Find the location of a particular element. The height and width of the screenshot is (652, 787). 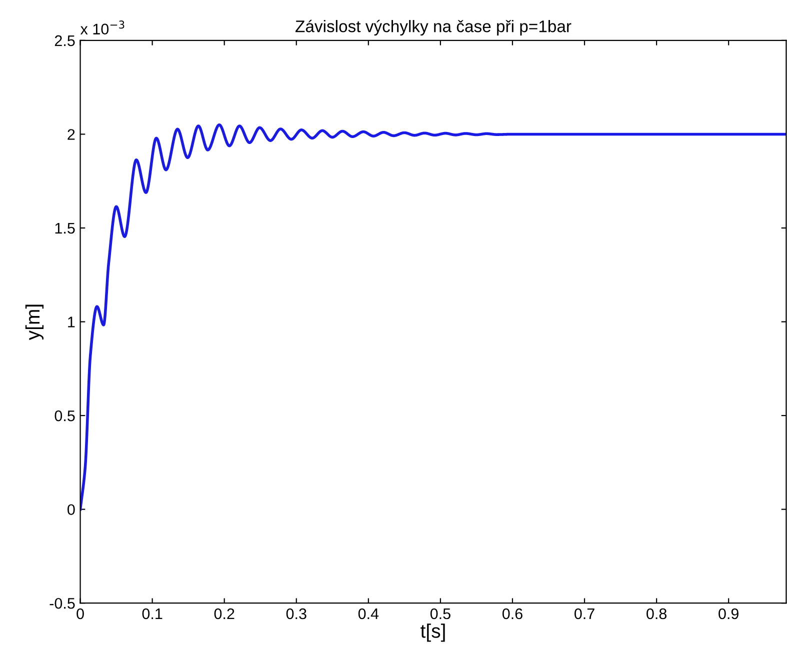

x-tick-label: 0.7 is located at coordinates (584, 614).